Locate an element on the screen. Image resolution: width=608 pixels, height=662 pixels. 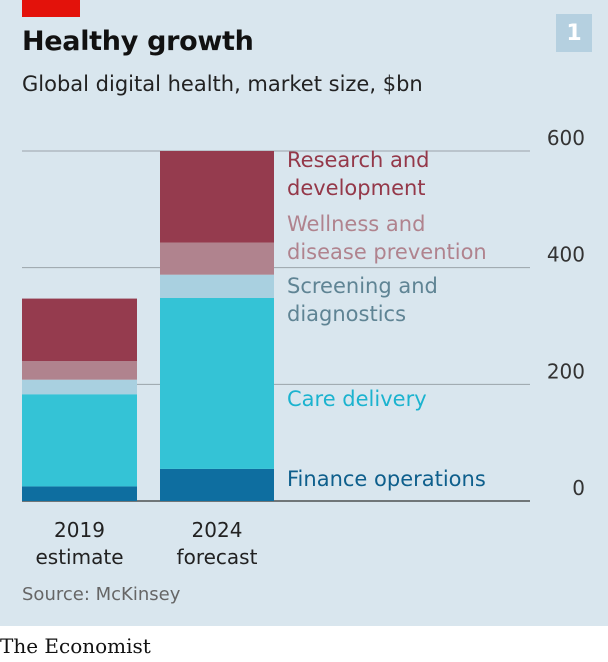
economist-logo-text: The Economist is located at coordinates (75, 646).